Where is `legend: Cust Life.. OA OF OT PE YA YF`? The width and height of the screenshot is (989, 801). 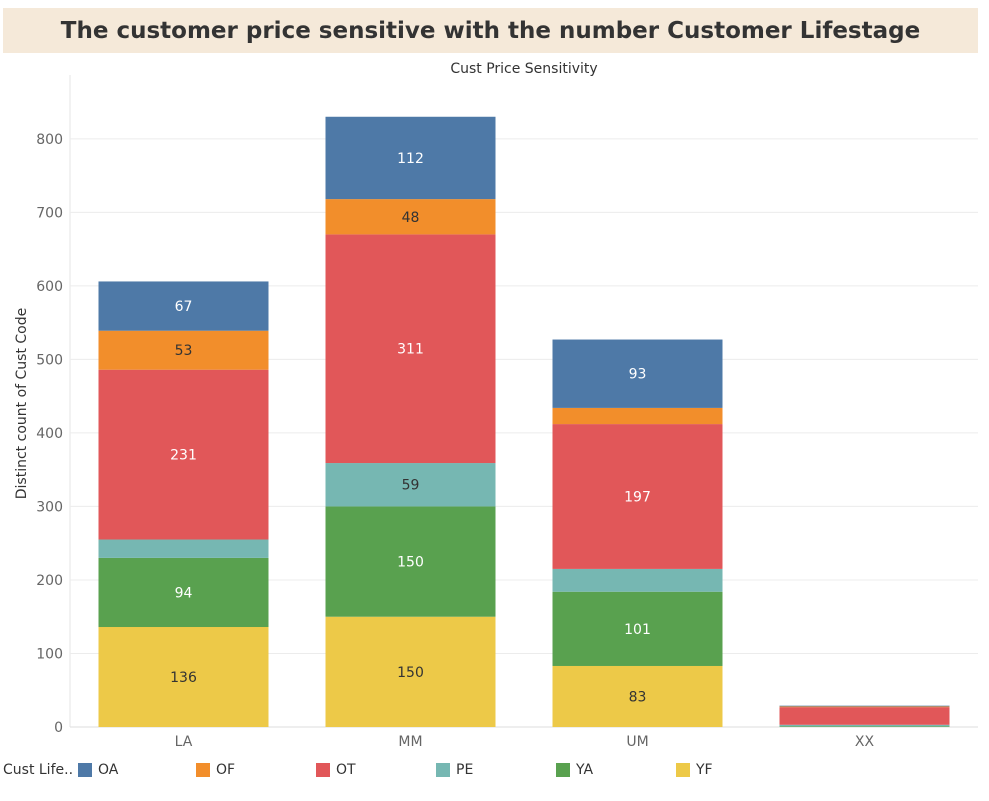
legend: Cust Life.. OA OF OT PE YA YF is located at coordinates (494, 771).